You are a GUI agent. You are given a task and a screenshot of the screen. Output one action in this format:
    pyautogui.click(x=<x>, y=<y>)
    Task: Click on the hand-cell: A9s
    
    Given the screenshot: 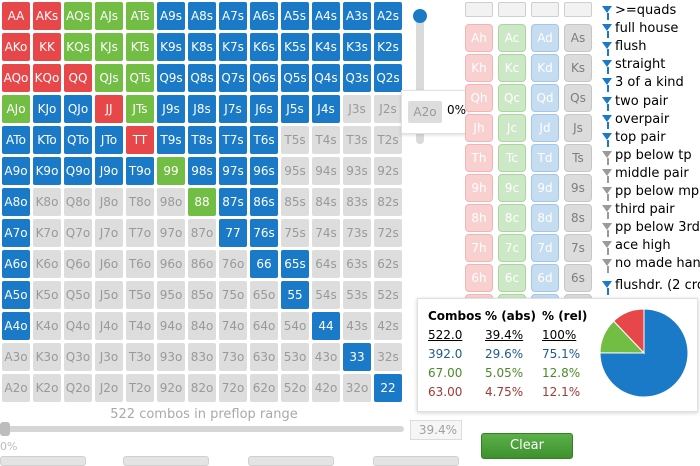 What is the action you would take?
    pyautogui.click(x=171, y=16)
    